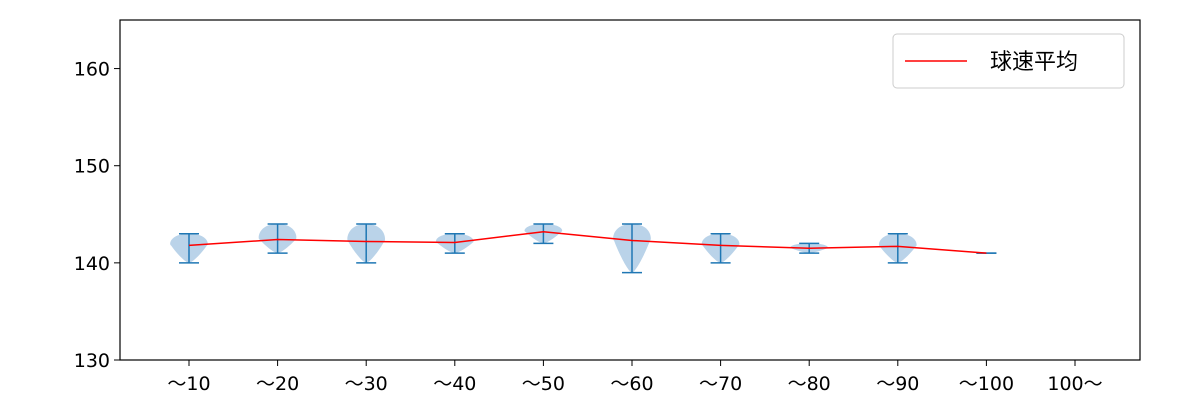 The width and height of the screenshot is (1200, 400). Describe the element at coordinates (1074, 384) in the screenshot. I see `x-tick-label: 100～` at that location.